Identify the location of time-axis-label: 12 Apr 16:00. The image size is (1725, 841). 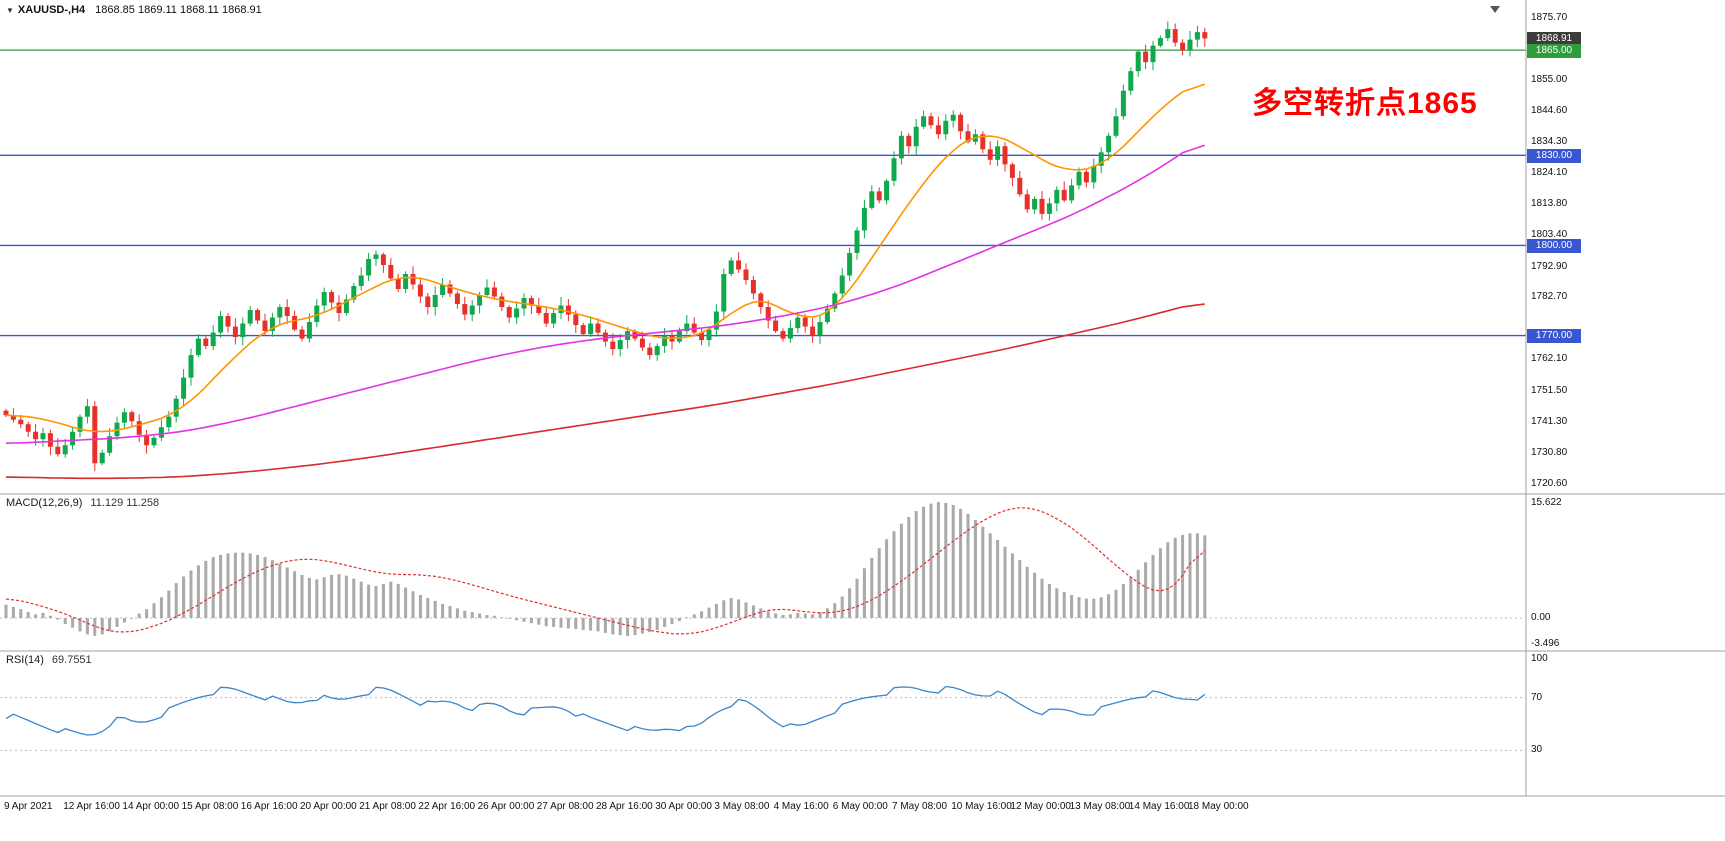
(91, 806).